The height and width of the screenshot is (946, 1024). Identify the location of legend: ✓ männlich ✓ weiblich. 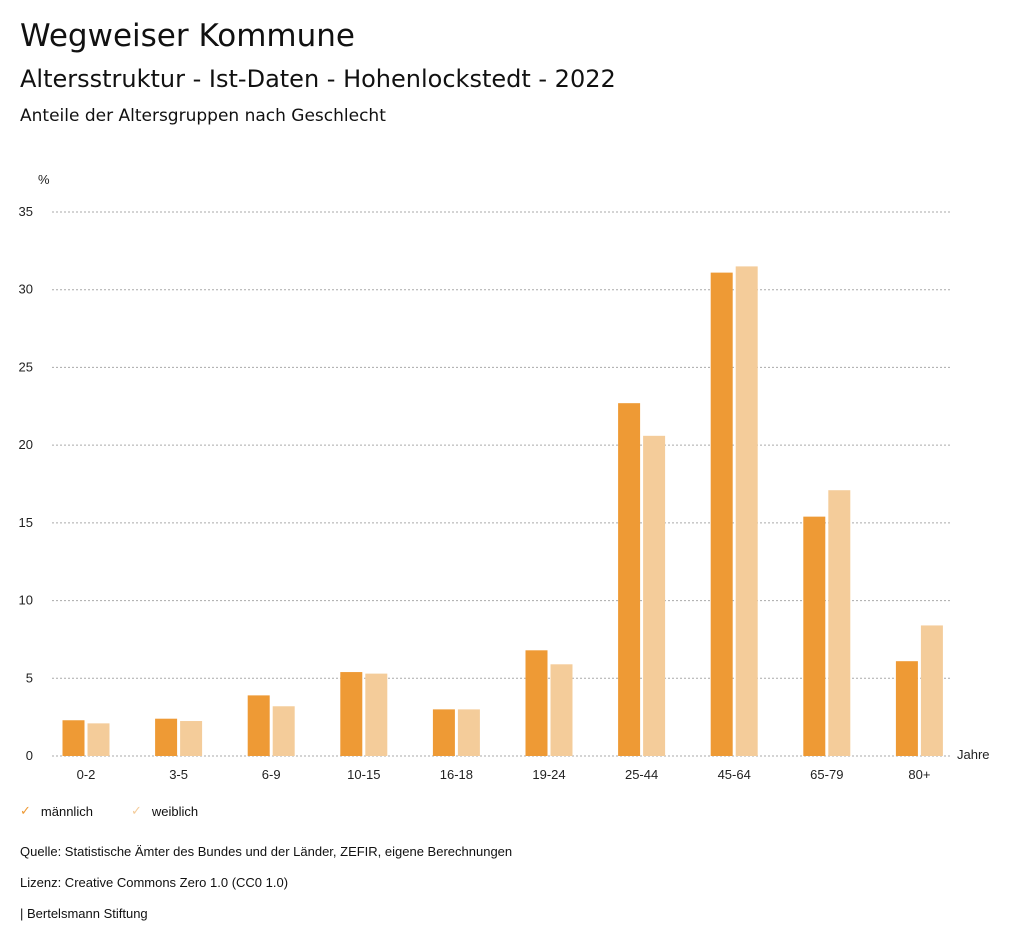
(109, 811).